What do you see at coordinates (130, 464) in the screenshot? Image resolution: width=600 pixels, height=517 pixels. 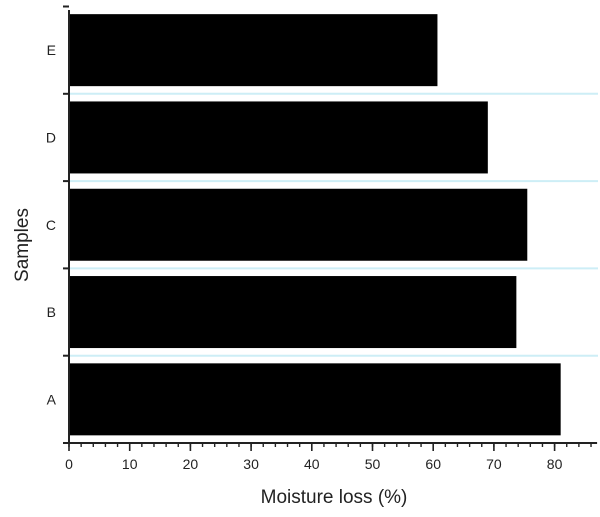 I see `x-tick-label: 10` at bounding box center [130, 464].